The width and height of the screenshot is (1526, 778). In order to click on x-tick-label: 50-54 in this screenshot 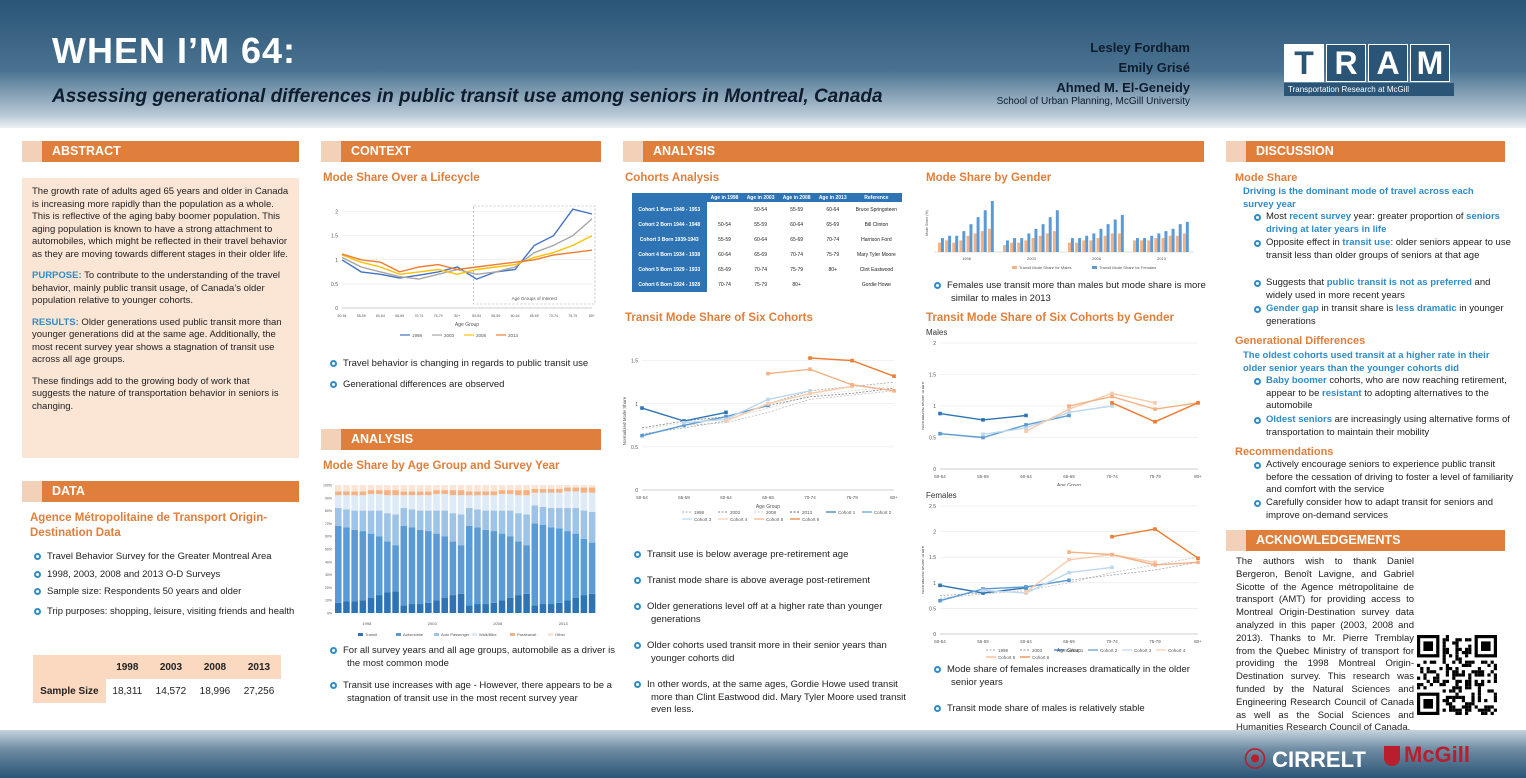, I will do `click(940, 476)`.